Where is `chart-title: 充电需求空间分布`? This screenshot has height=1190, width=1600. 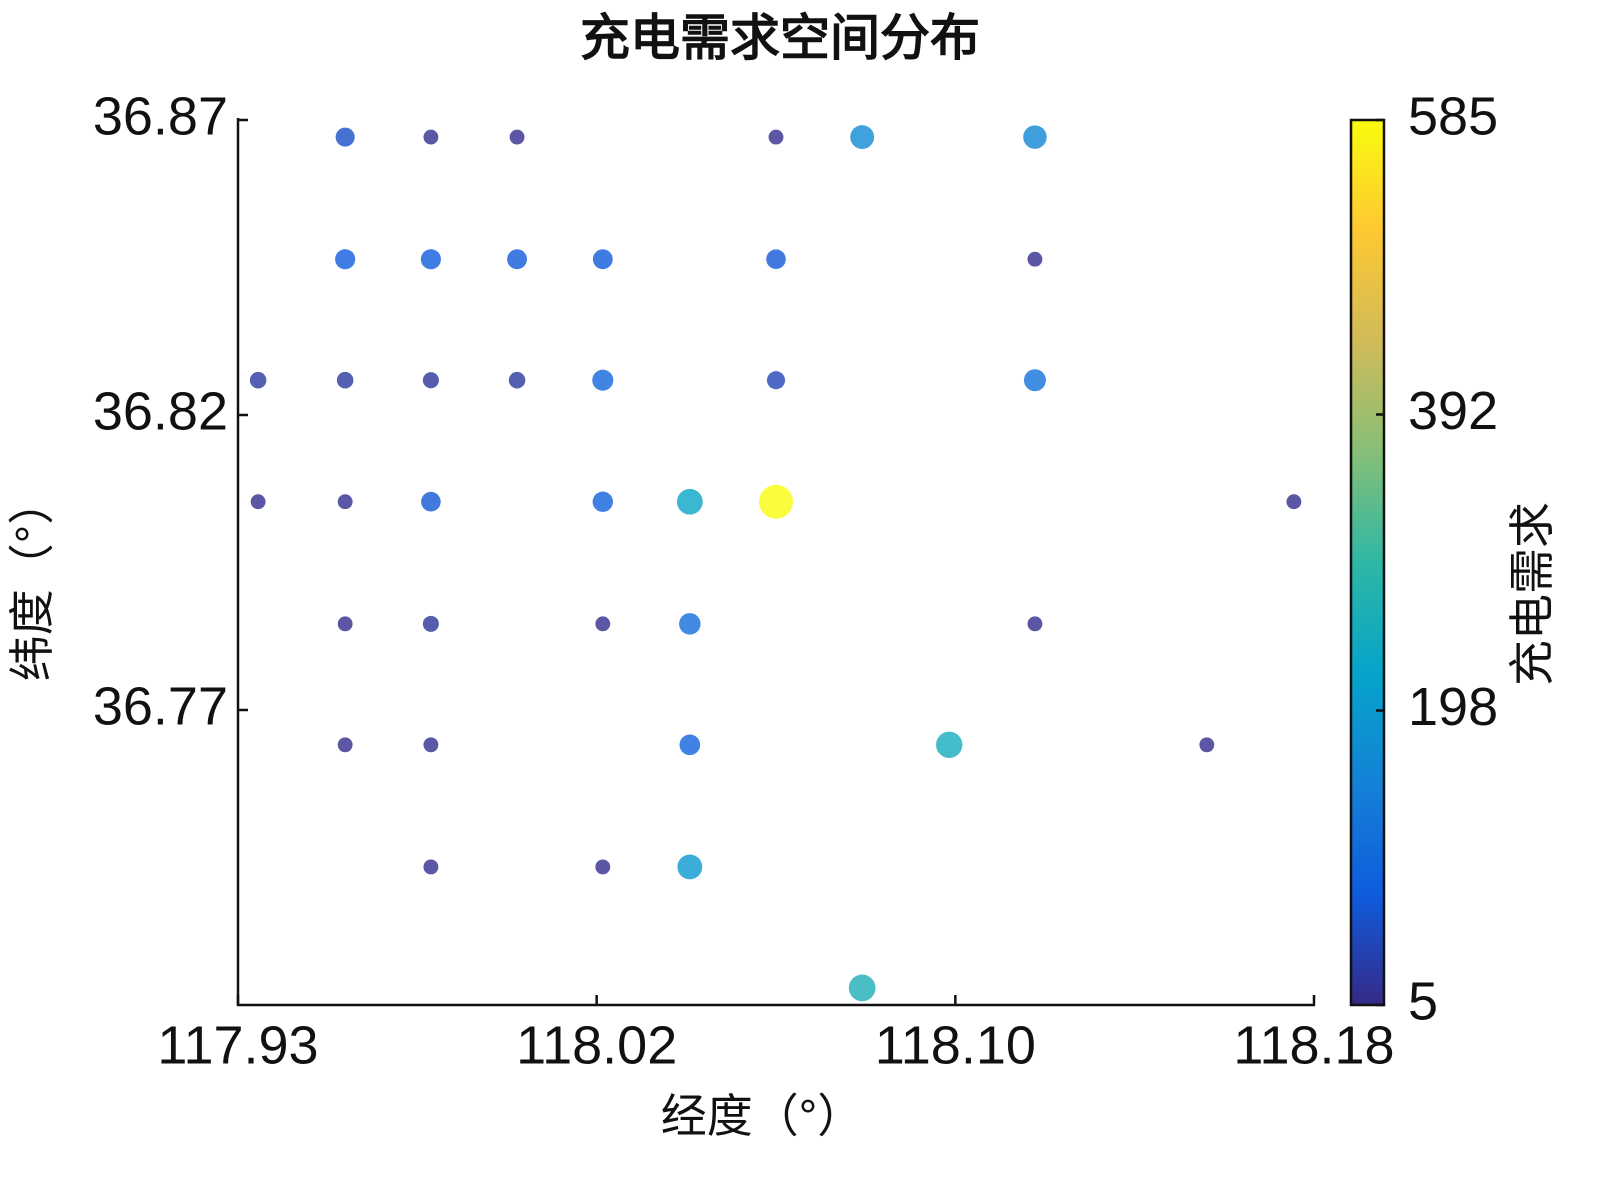
chart-title: 充电需求空间分布 is located at coordinates (780, 38).